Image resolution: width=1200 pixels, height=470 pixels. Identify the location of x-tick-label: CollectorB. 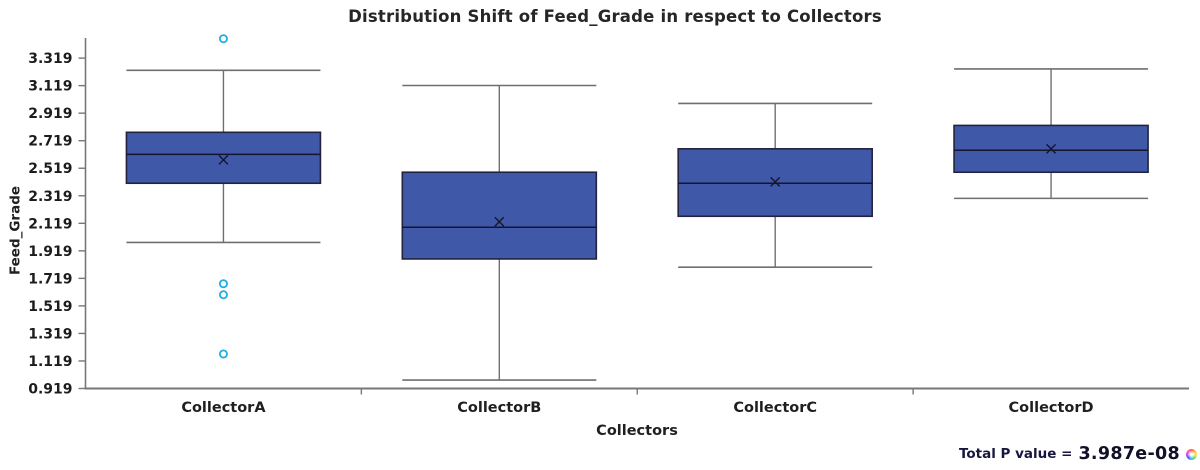
(499, 408).